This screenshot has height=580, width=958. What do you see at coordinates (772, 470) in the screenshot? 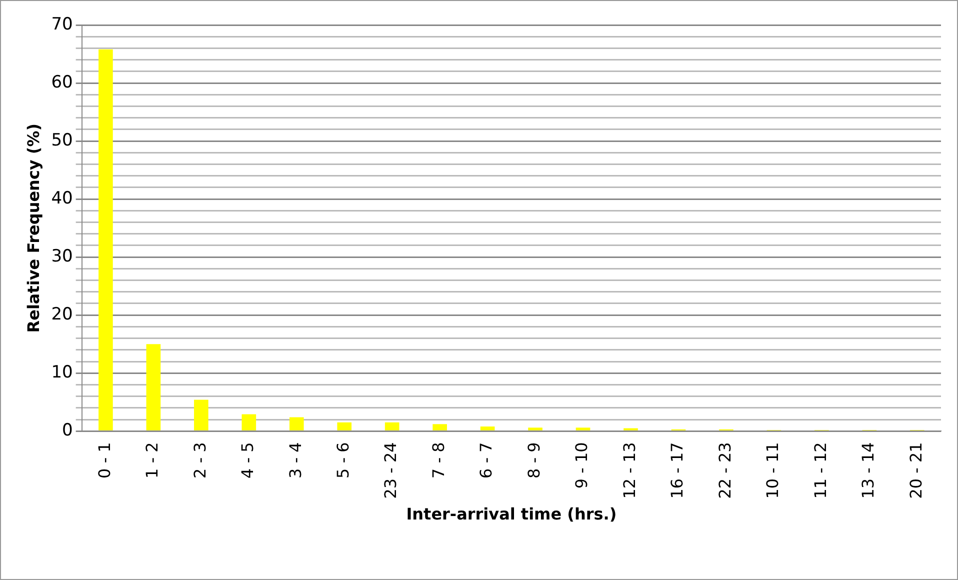
I see `x-tick-label: 10 - 11` at bounding box center [772, 470].